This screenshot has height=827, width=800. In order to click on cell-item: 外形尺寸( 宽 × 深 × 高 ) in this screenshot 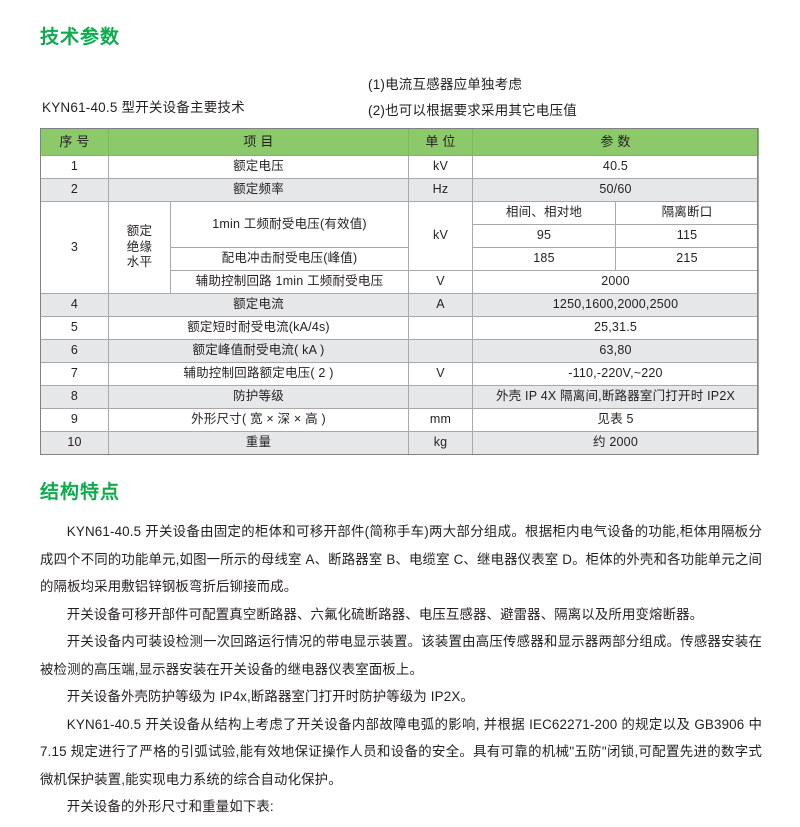, I will do `click(258, 420)`.